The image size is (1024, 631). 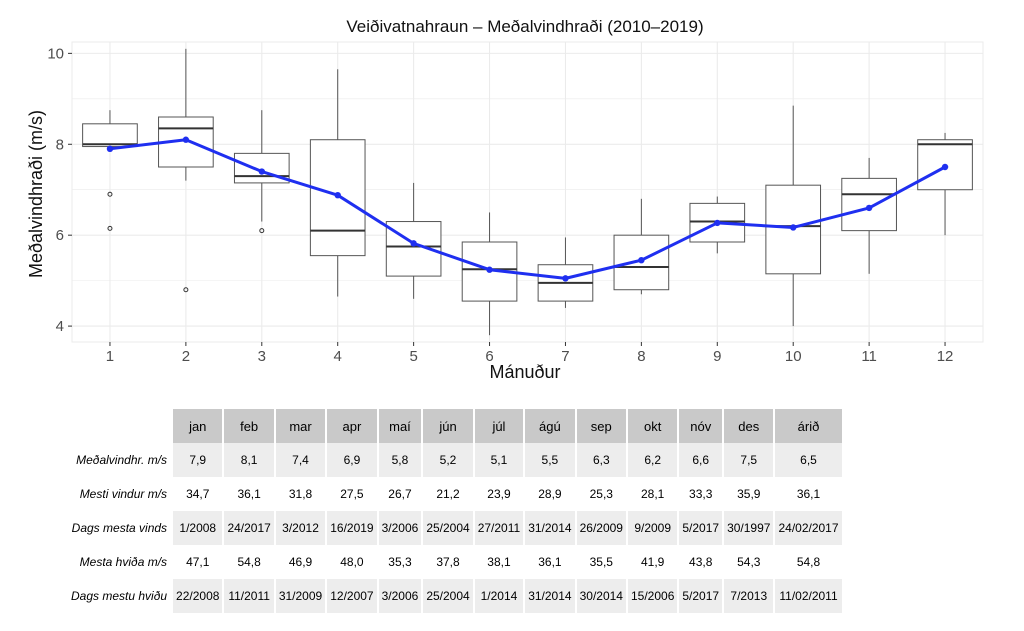 I want to click on x-axis-label: Mánuður, so click(x=524, y=372).